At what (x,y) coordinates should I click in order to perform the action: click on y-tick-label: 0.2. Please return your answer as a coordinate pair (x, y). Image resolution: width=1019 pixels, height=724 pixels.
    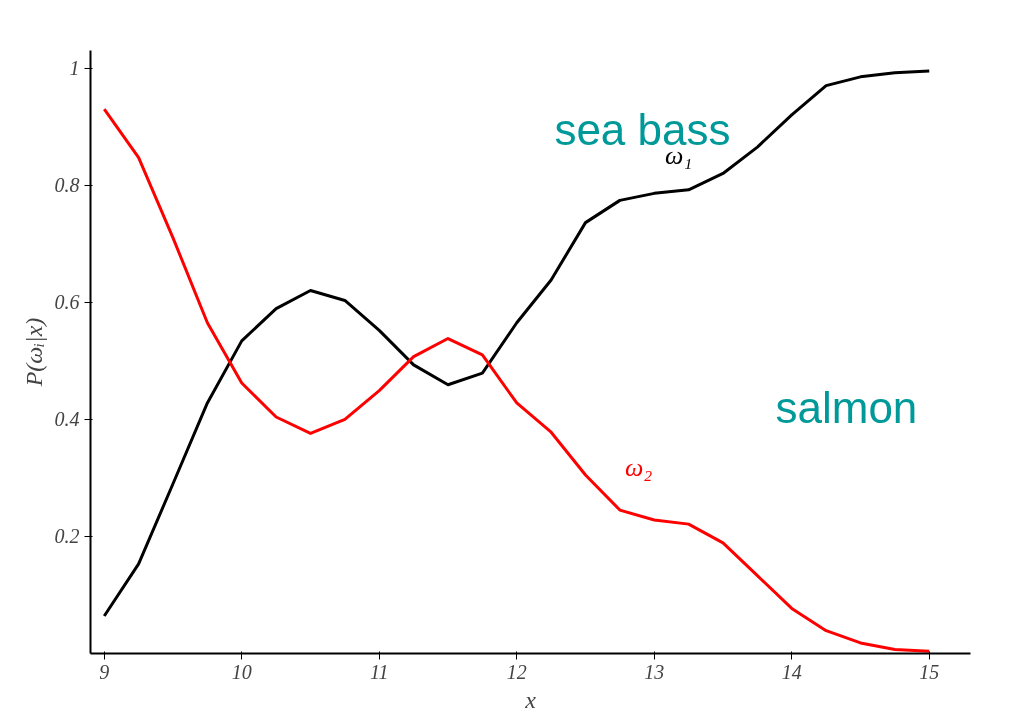
    Looking at the image, I should click on (67, 536).